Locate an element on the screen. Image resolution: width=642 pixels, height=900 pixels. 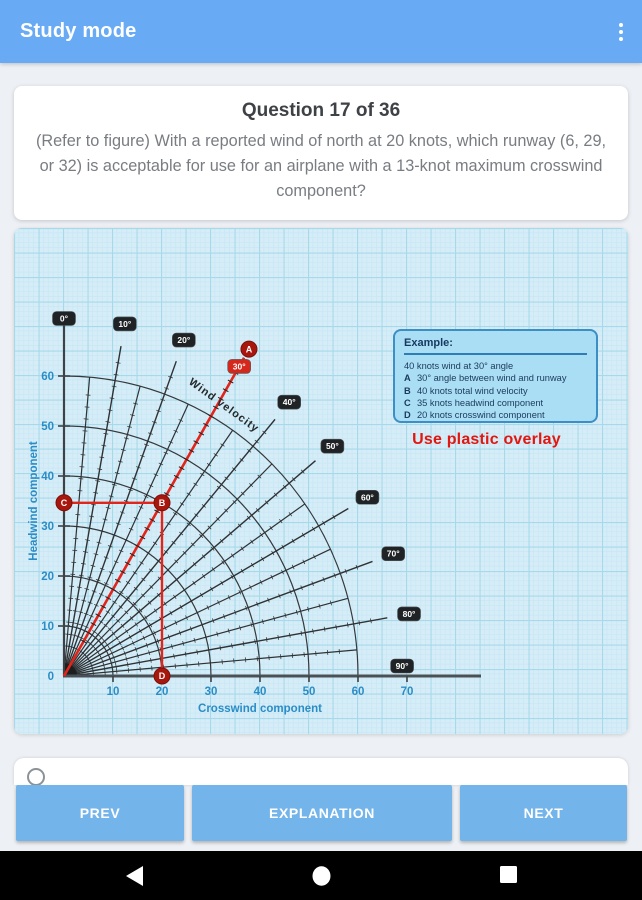
x-axis-ticks: 10 20 30 40 50 60 70 Crosswind component is located at coordinates (260, 695).